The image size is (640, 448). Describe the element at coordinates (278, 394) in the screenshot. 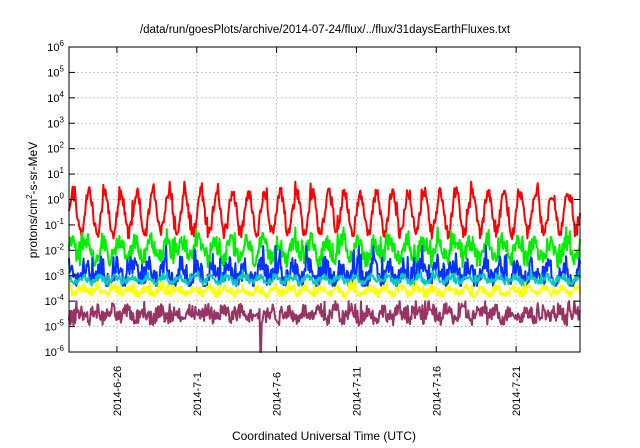

I see `x-tick-label: 2014-7-6` at that location.